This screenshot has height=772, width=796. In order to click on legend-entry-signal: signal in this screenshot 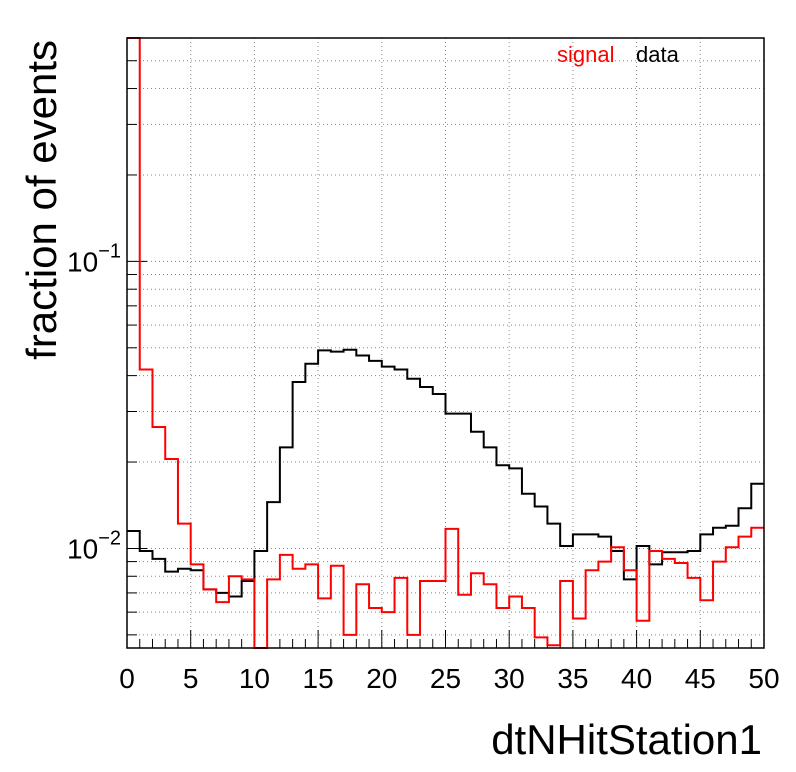, I will do `click(585, 54)`.